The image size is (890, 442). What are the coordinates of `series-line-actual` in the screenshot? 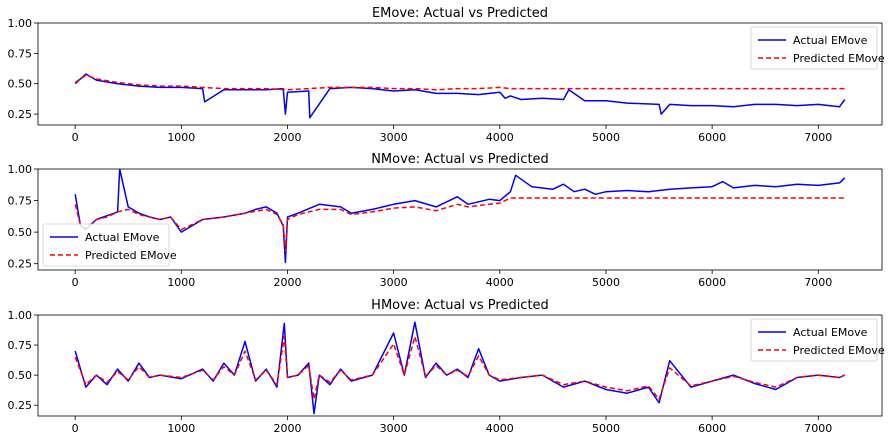 It's located at (460, 96).